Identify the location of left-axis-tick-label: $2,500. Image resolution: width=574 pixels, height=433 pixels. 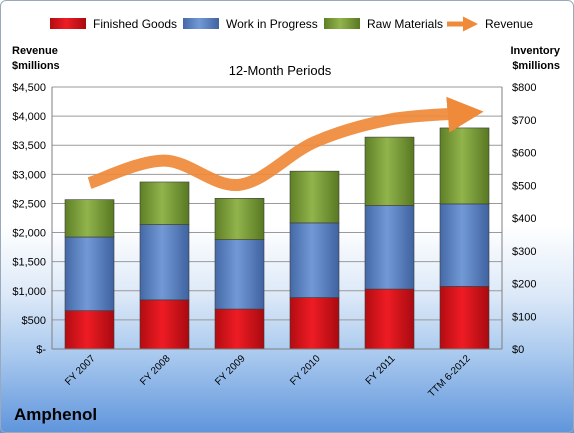
(29, 204).